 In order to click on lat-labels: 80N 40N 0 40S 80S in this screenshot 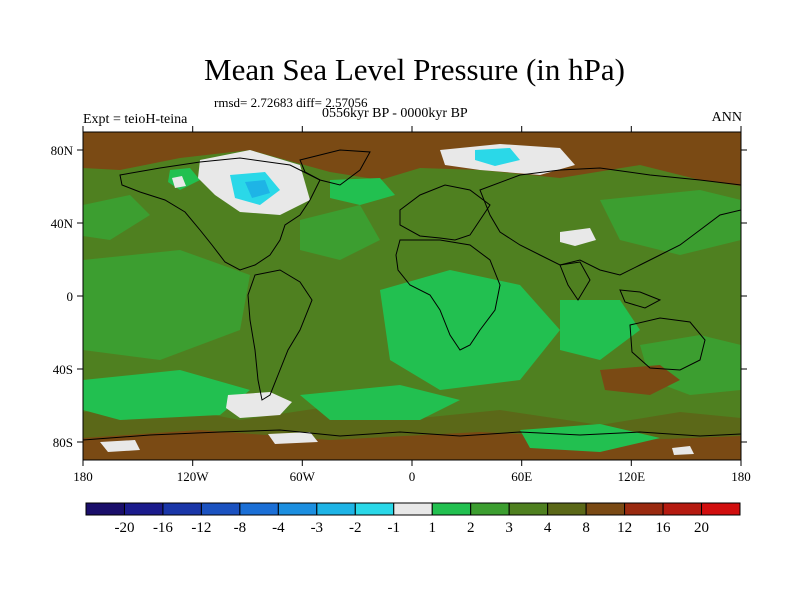, I will do `click(62, 296)`.